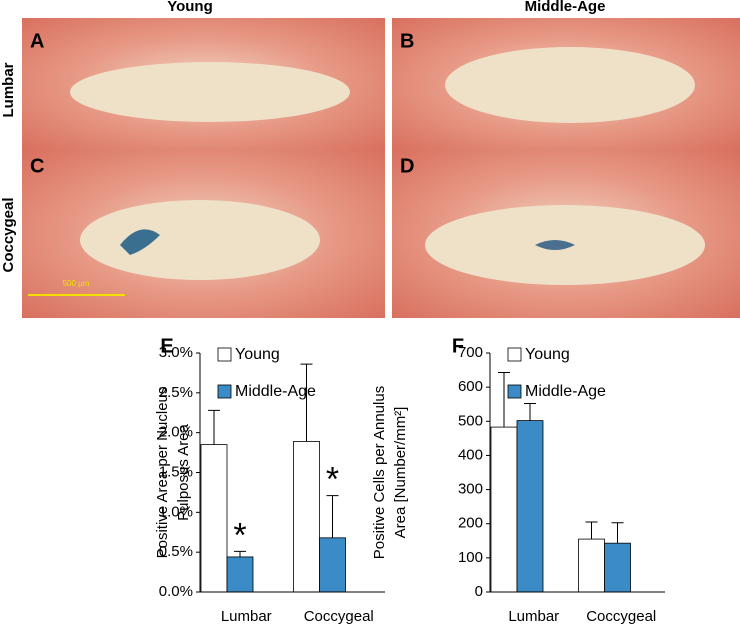  What do you see at coordinates (470, 489) in the screenshot?
I see `y-tick-label: 300` at bounding box center [470, 489].